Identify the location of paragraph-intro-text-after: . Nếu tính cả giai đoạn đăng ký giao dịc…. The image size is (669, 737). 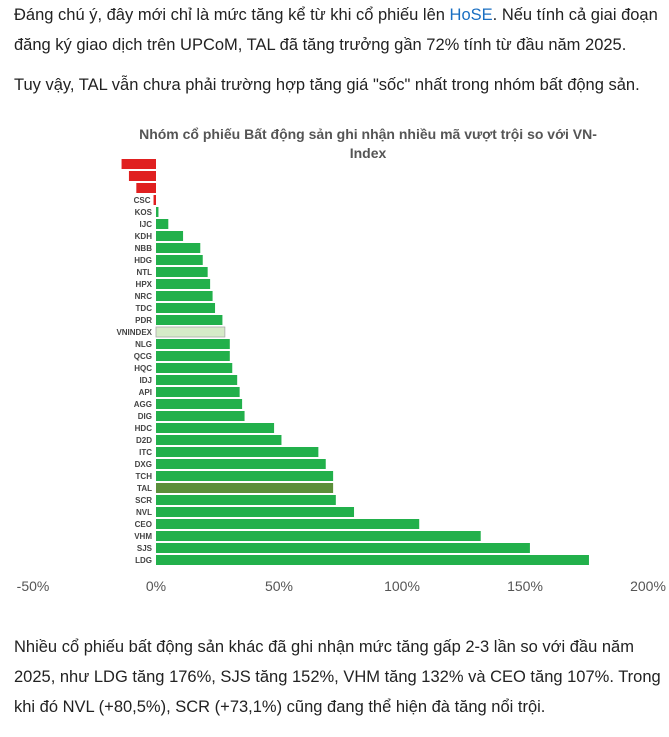
(336, 30).